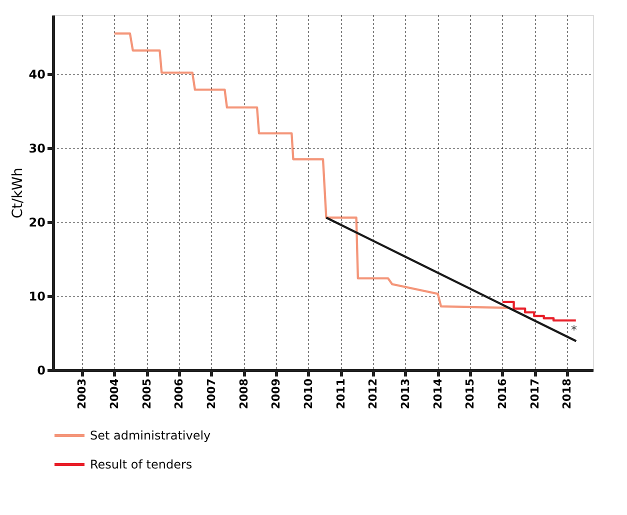 Image resolution: width=627 pixels, height=515 pixels. Describe the element at coordinates (502, 394) in the screenshot. I see `x-tick-label: 2016` at that location.